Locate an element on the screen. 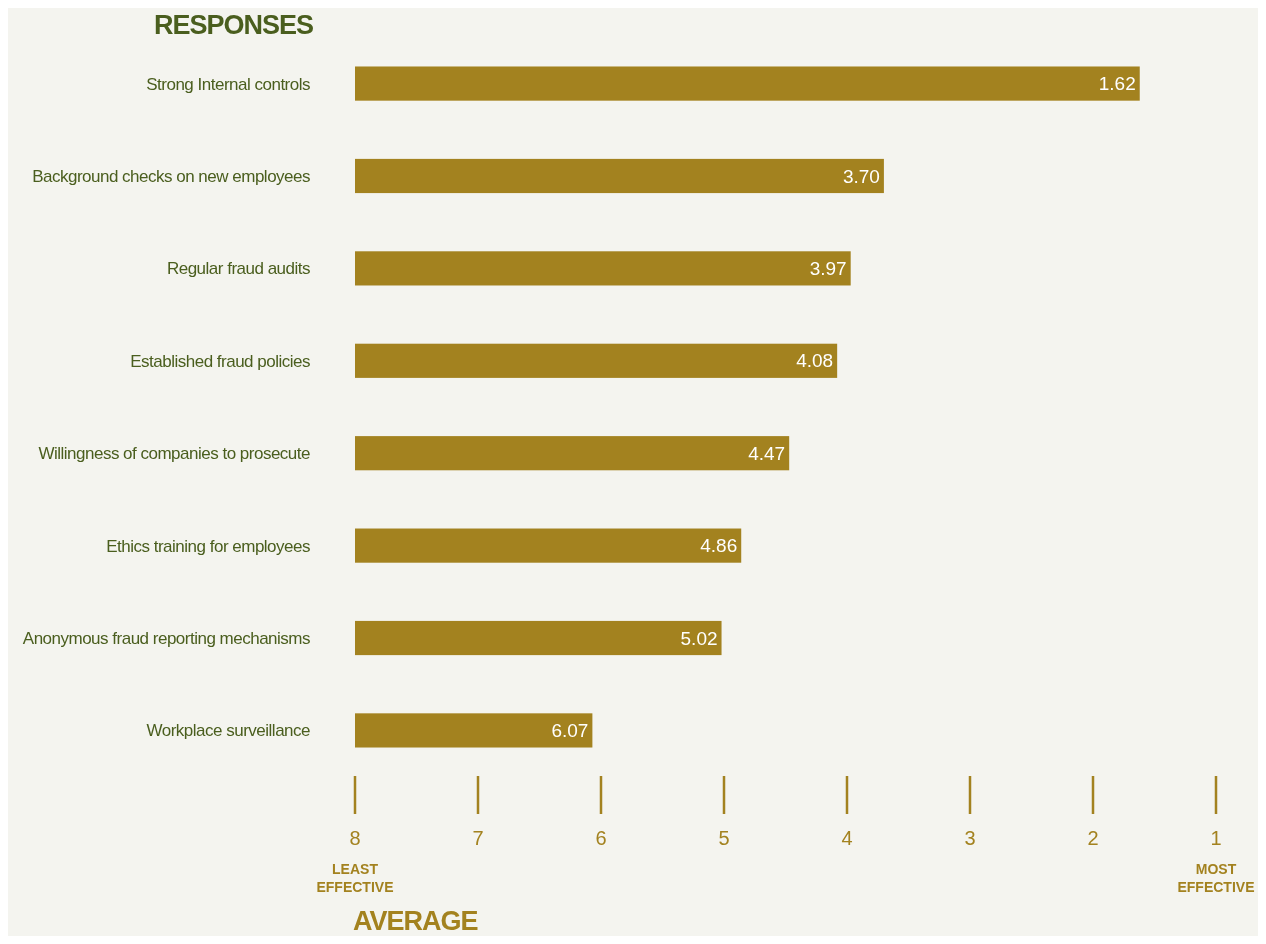 Image resolution: width=1266 pixels, height=944 pixels. y-tick-label: Established fraud policies is located at coordinates (220, 361).